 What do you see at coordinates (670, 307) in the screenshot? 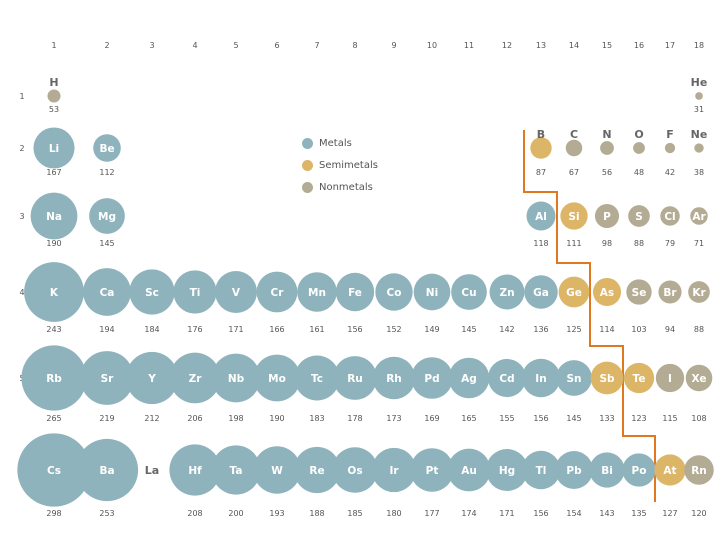
I see `element-Br: Br 94` at bounding box center [670, 307].